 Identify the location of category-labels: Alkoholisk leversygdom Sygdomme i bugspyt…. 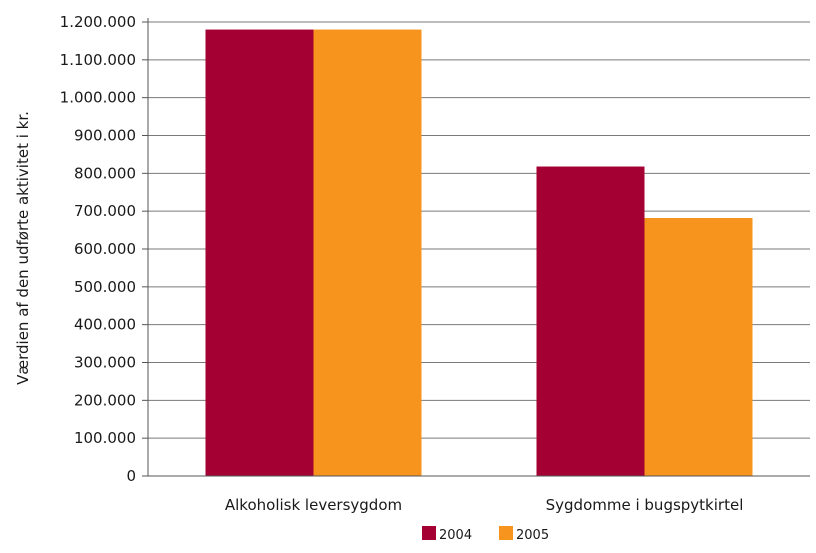
(484, 505).